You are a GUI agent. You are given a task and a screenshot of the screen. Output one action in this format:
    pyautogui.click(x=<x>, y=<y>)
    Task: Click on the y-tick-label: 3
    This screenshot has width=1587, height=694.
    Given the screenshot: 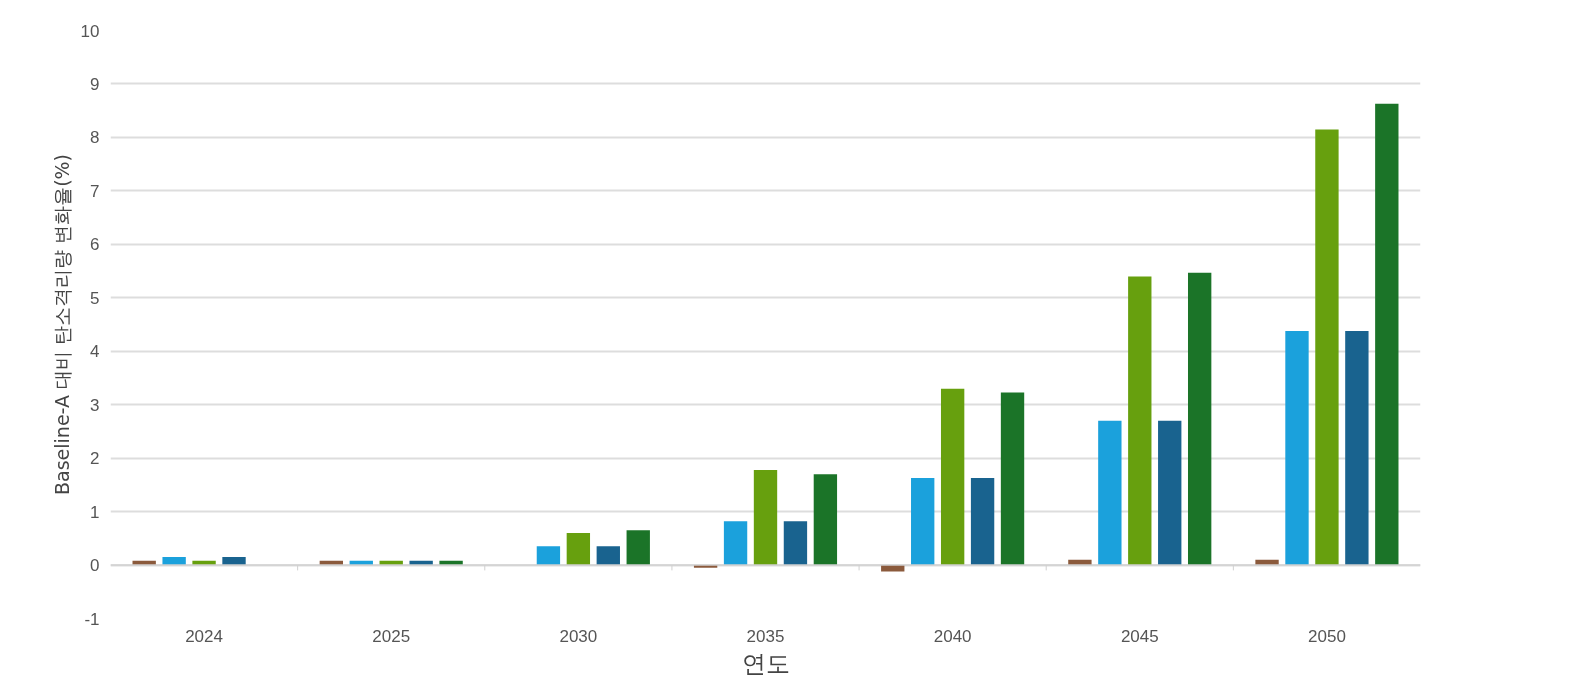 What is the action you would take?
    pyautogui.click(x=95, y=405)
    